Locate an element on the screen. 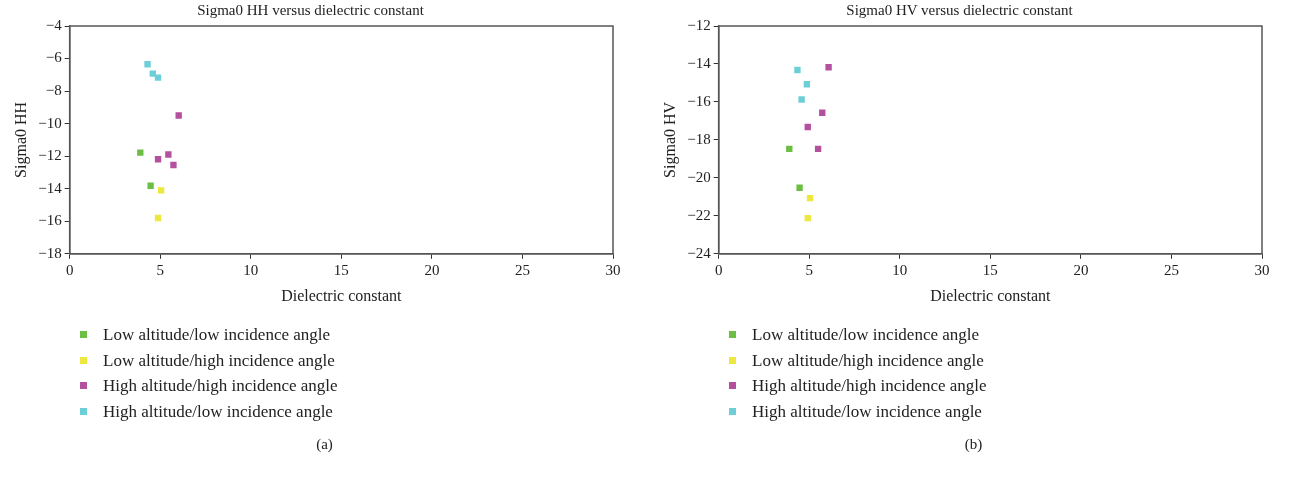 This screenshot has width=1298, height=498. text: (b) is located at coordinates (973, 444).